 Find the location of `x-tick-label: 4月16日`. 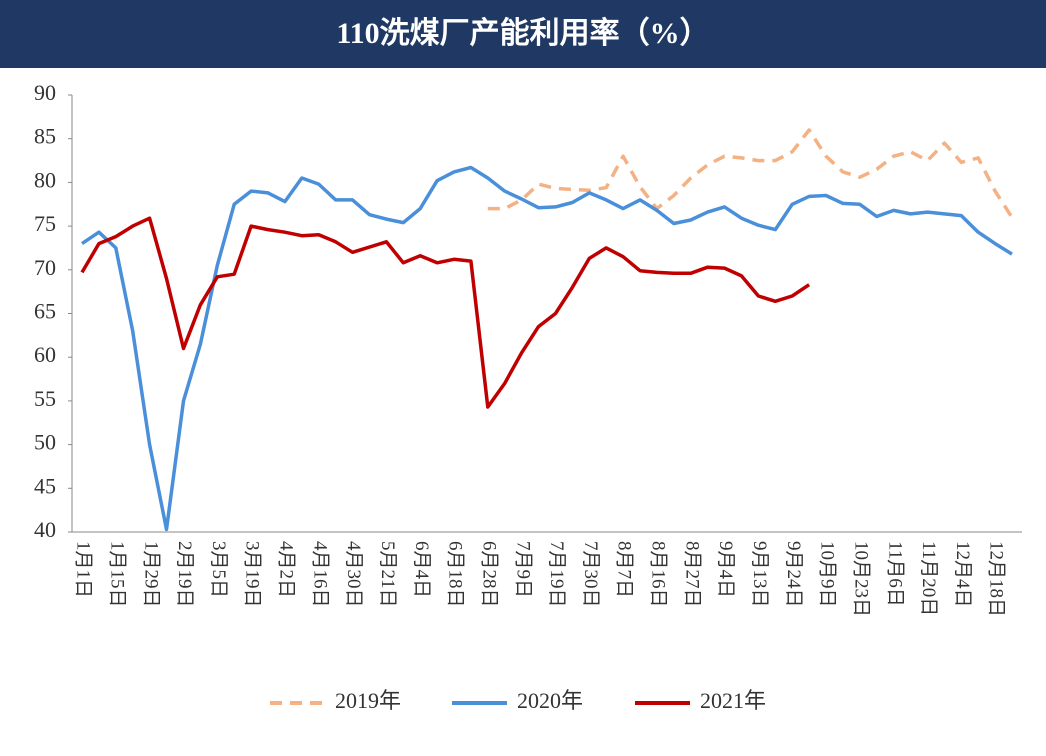

x-tick-label: 4月16日 is located at coordinates (319, 574).